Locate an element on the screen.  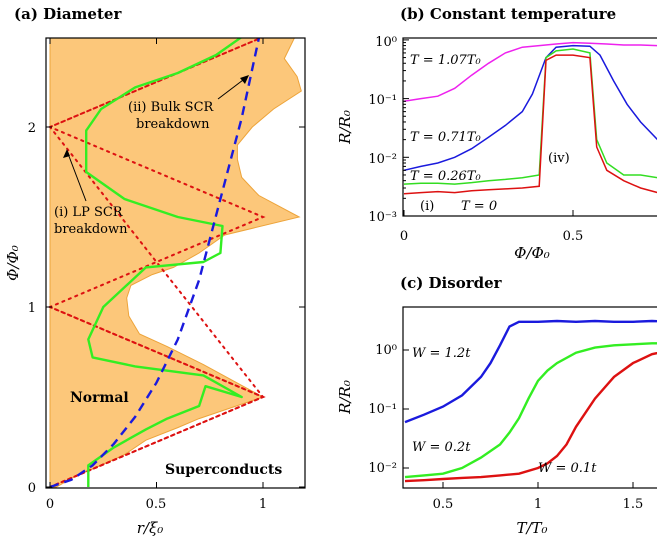
region-superconducts-label: Superconducts is located at coordinates (223, 470).